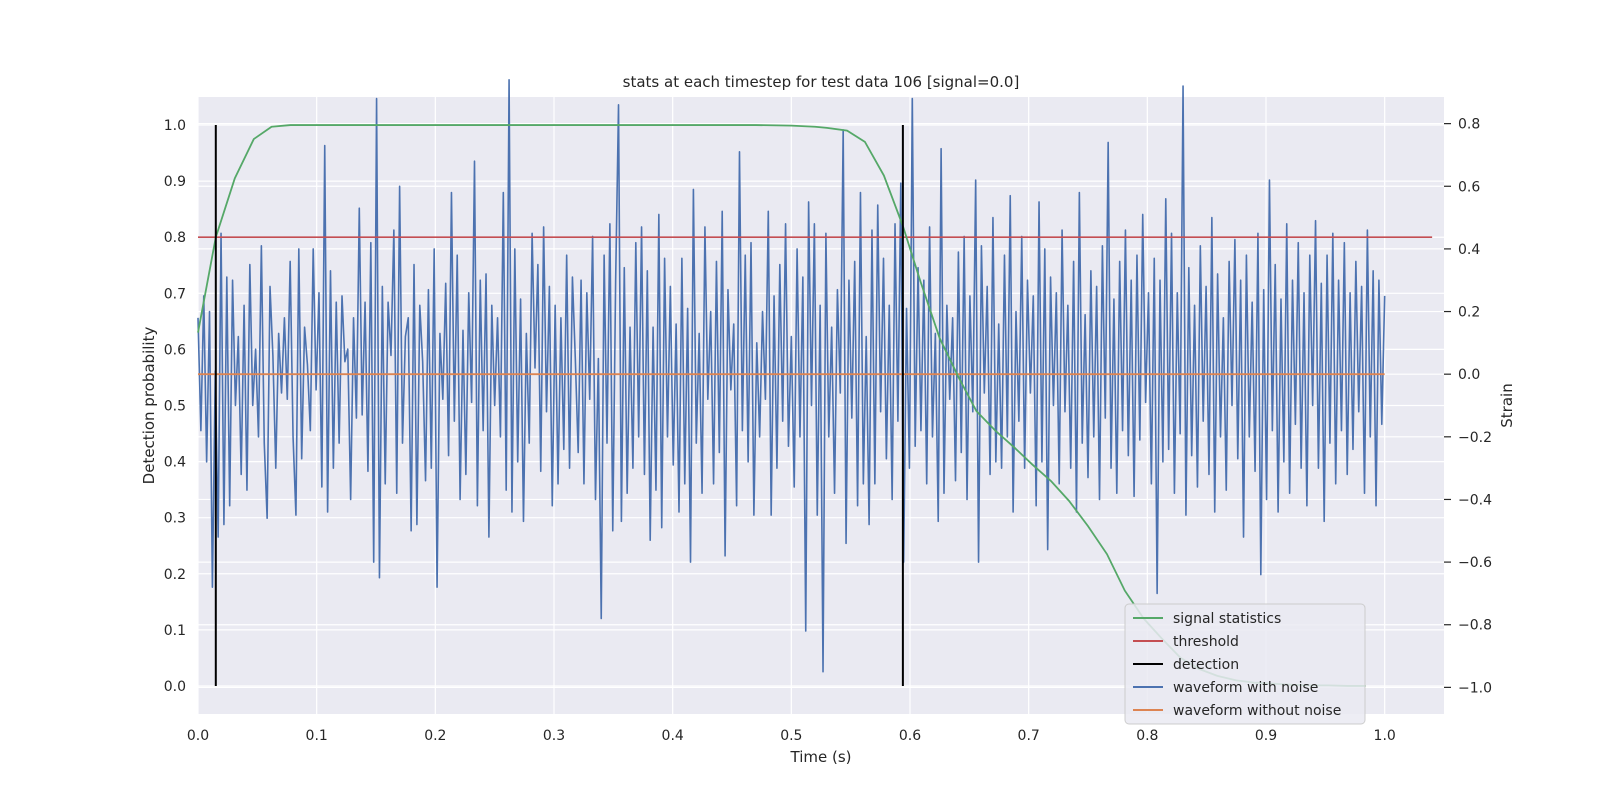 This screenshot has height=800, width=1600. What do you see at coordinates (317, 736) in the screenshot?
I see `x-tick-label: 0.1` at bounding box center [317, 736].